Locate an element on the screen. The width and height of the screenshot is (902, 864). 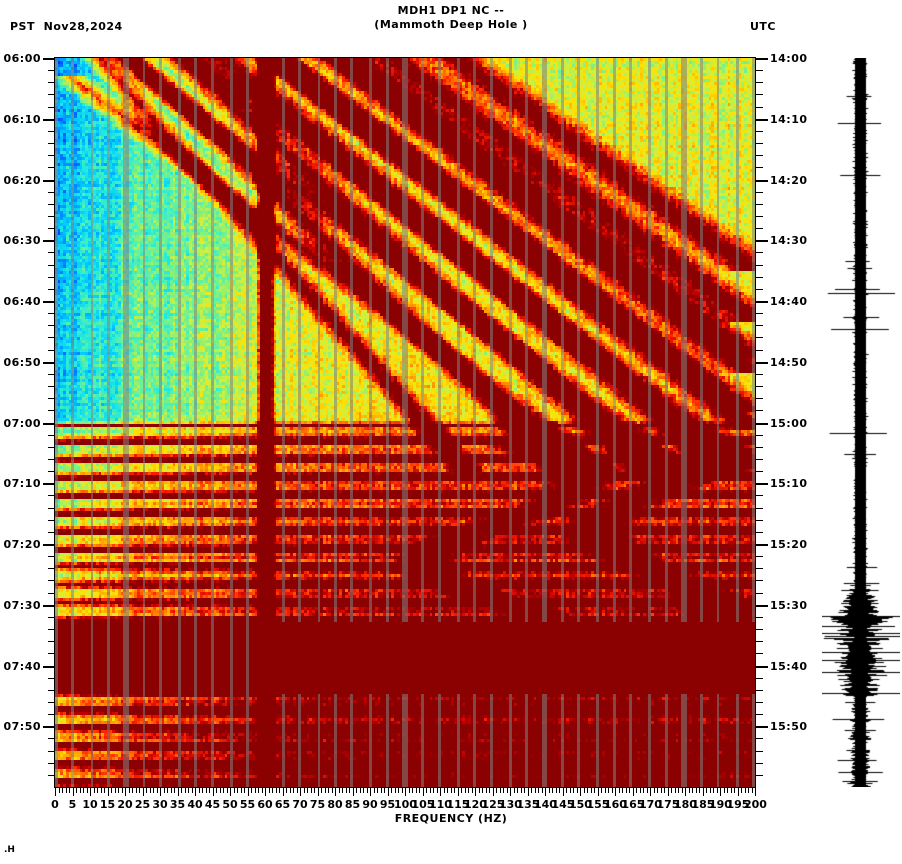
time-tick-major-right is located at coordinates (762, 667).